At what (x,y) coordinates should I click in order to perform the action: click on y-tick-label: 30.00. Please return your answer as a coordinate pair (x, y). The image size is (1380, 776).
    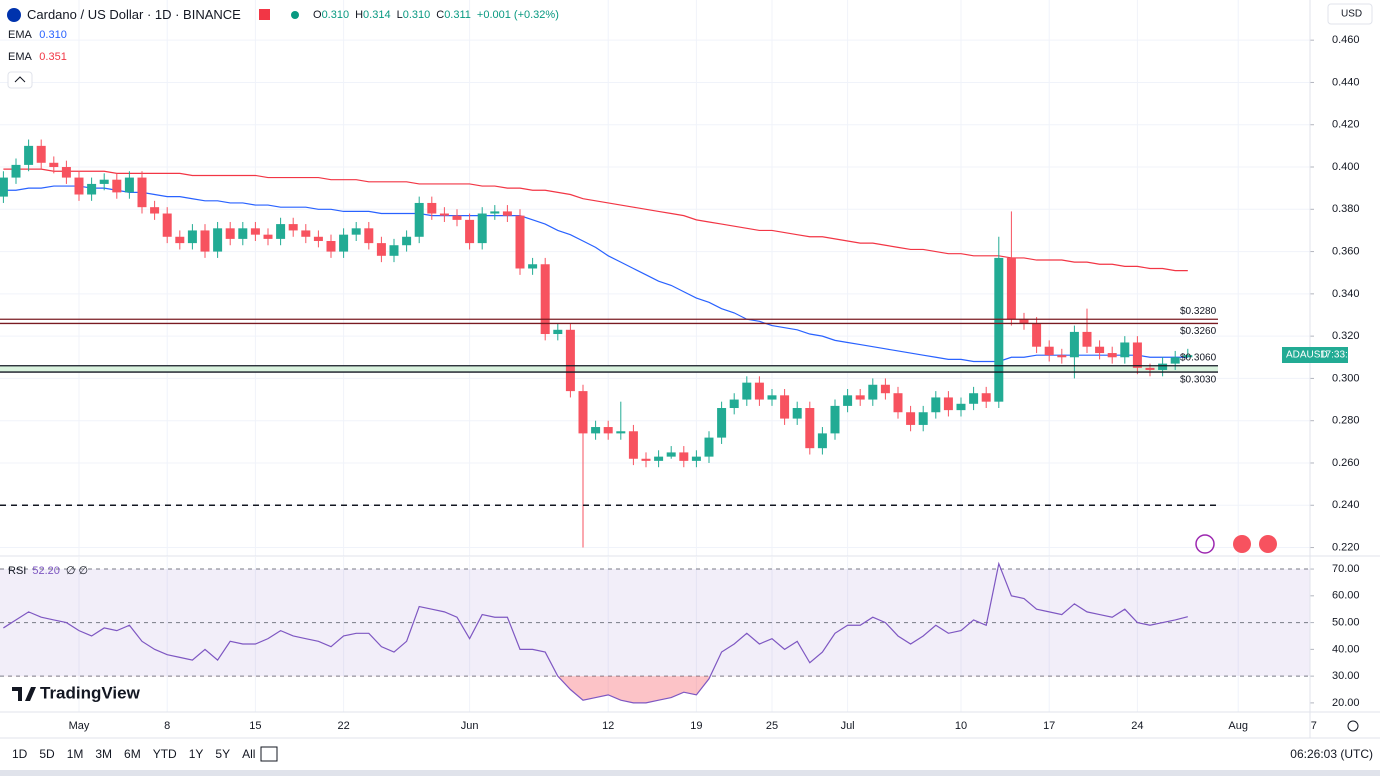
    Looking at the image, I should click on (1346, 676).